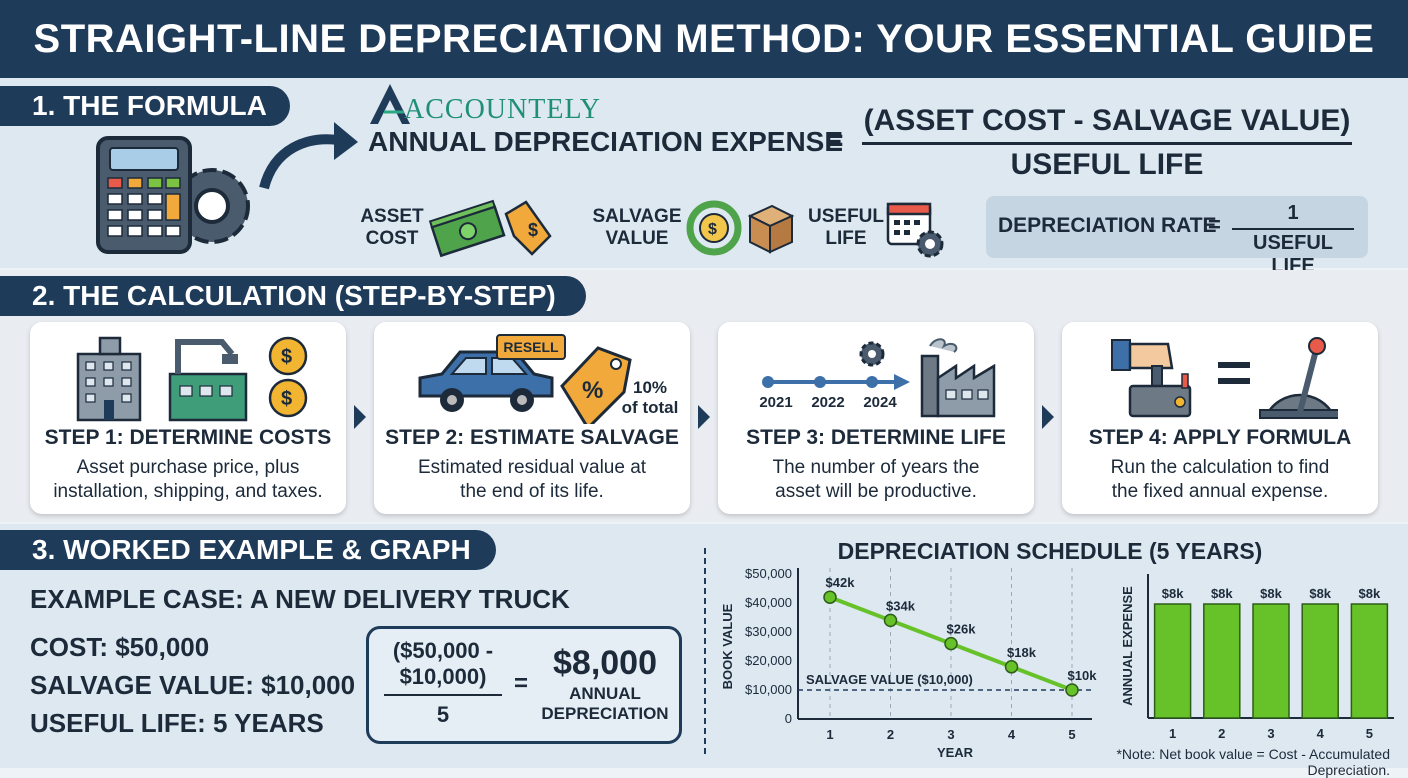 Image resolution: width=1408 pixels, height=778 pixels. What do you see at coordinates (188, 437) in the screenshot?
I see `step-1-title: STEP 1: DETERMINE COSTS` at bounding box center [188, 437].